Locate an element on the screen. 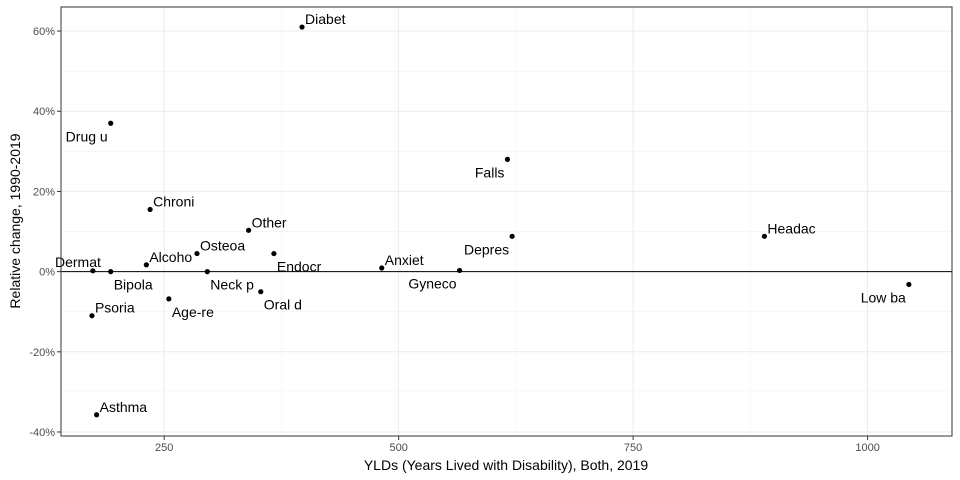  point-label: Bipola is located at coordinates (133, 285).